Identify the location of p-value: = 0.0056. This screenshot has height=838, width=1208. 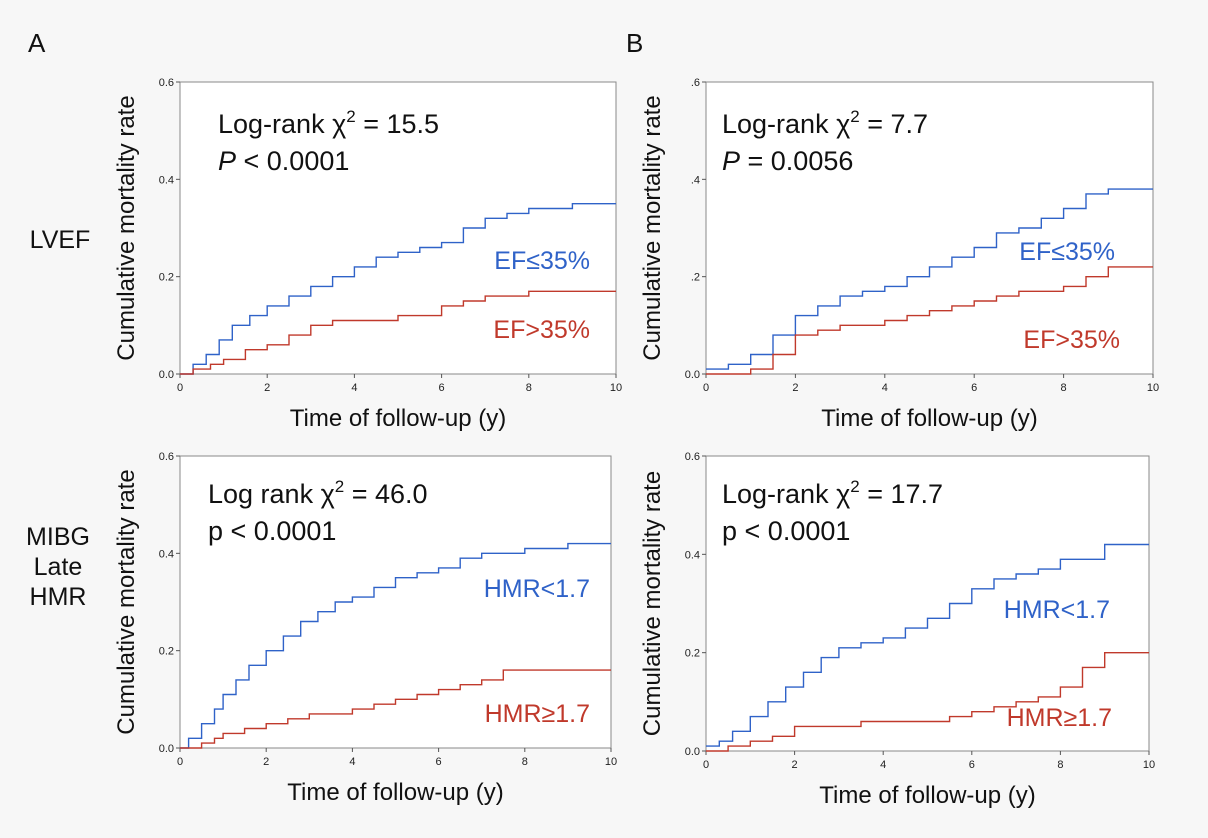
(796, 161).